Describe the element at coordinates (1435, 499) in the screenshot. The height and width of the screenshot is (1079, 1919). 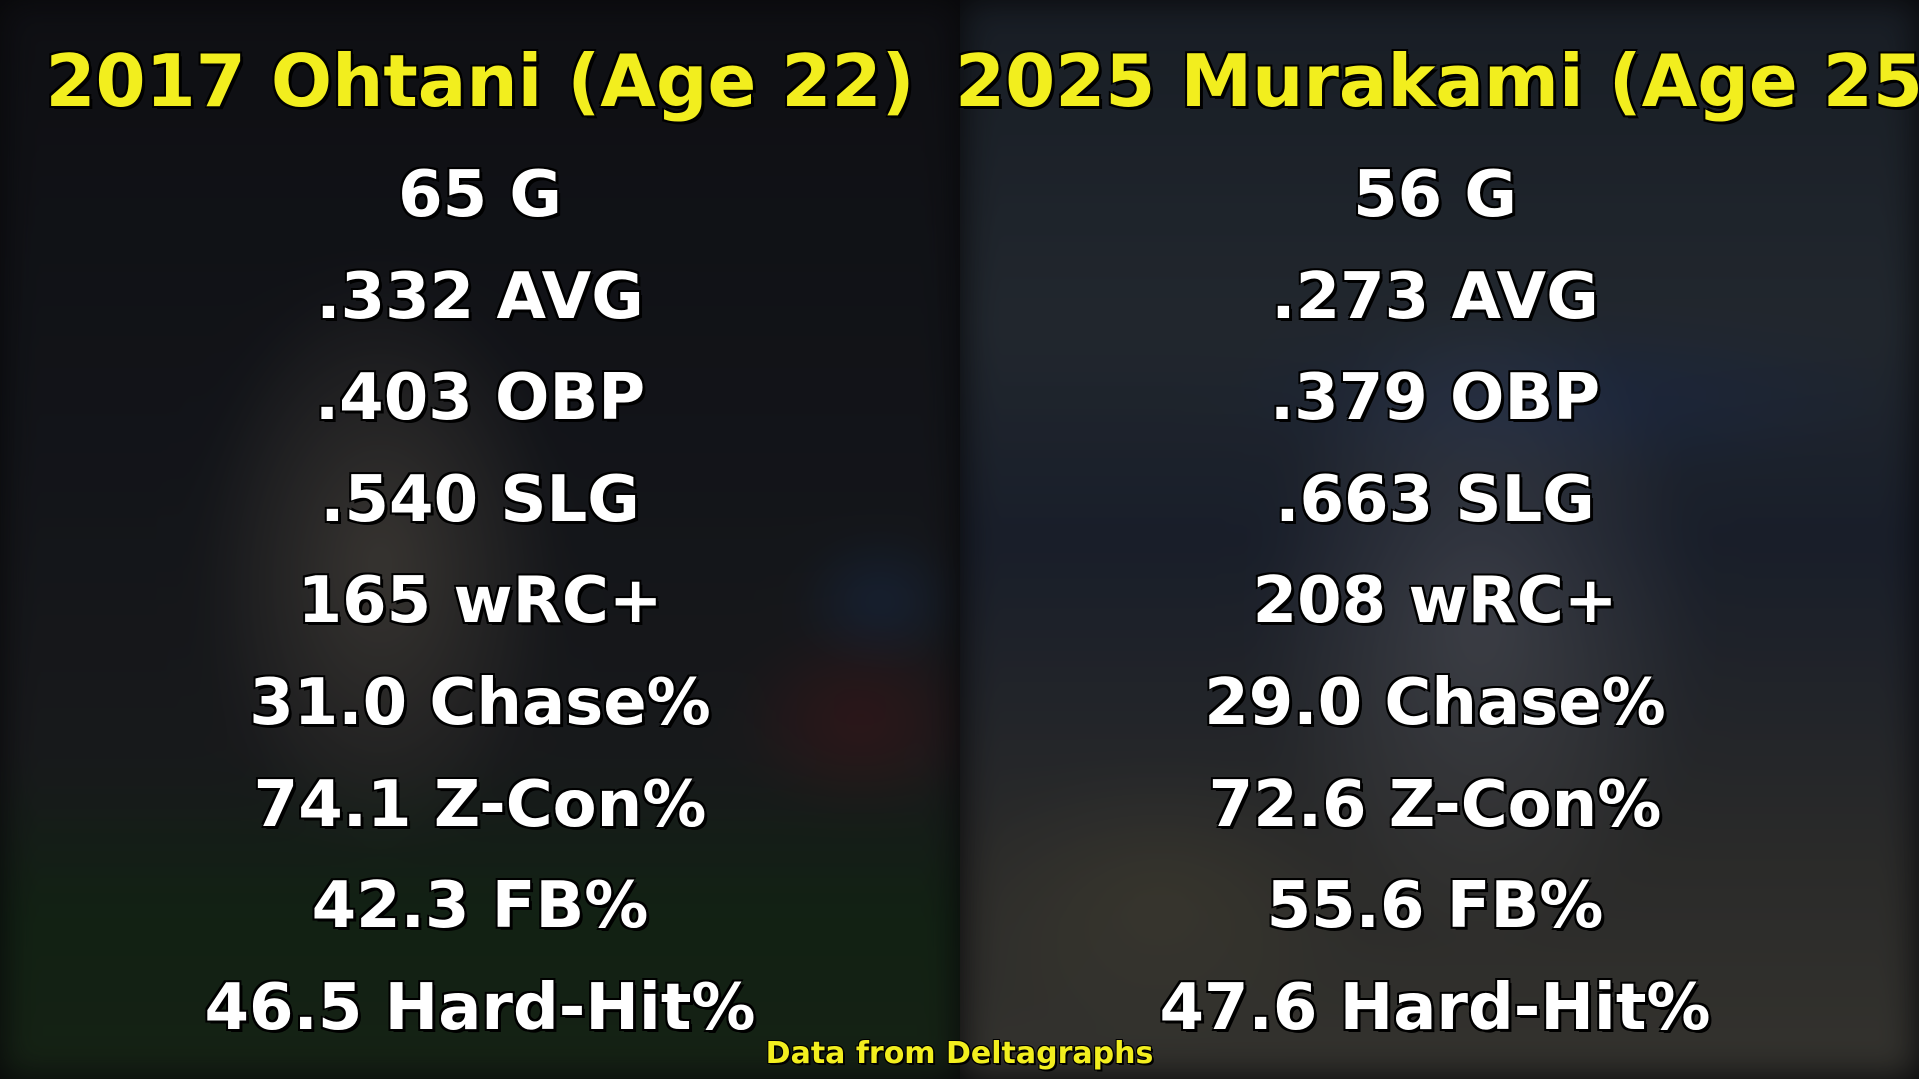
I see `right-stat-slg: .663 SLG` at that location.